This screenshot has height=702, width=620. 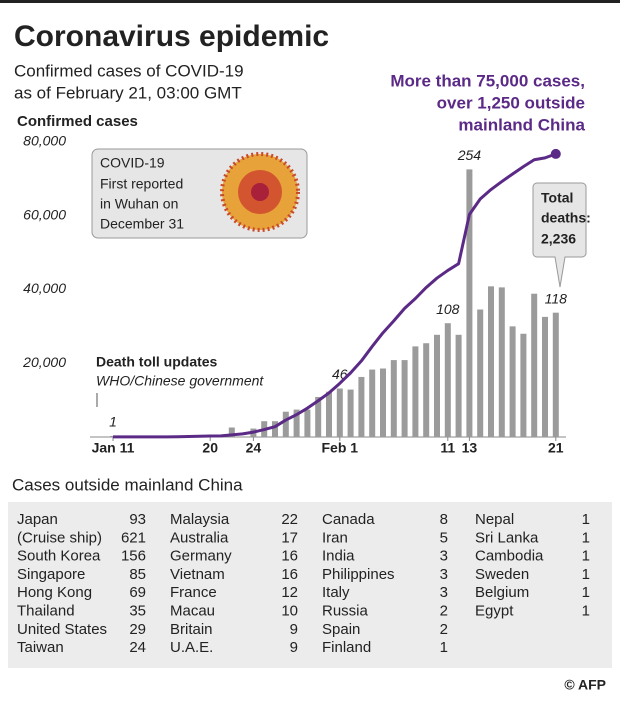 What do you see at coordinates (44, 288) in the screenshot?
I see `y-tick-label: 40,000` at bounding box center [44, 288].